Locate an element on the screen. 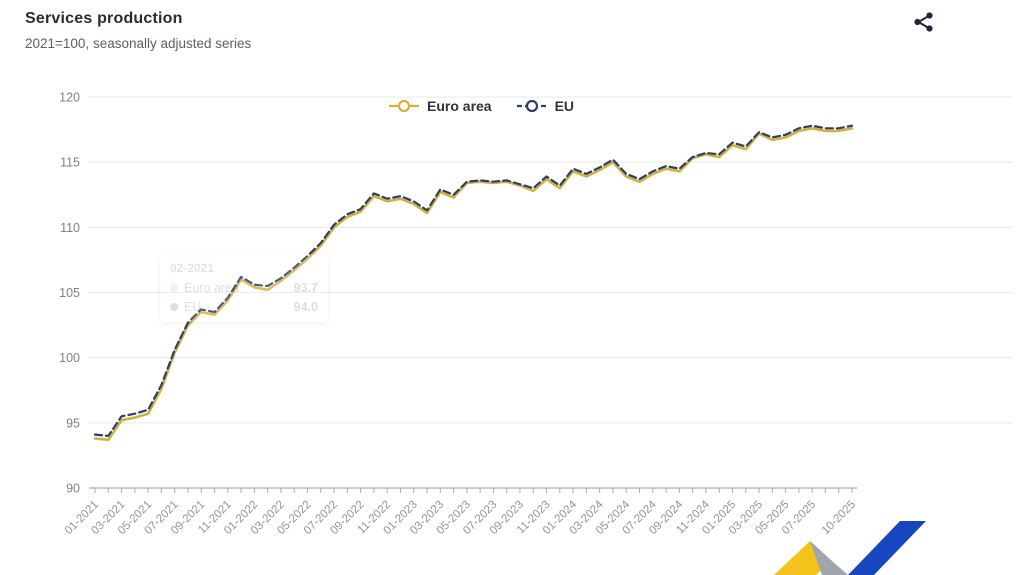 The width and height of the screenshot is (1024, 575). share-nodes-icon is located at coordinates (923, 22).